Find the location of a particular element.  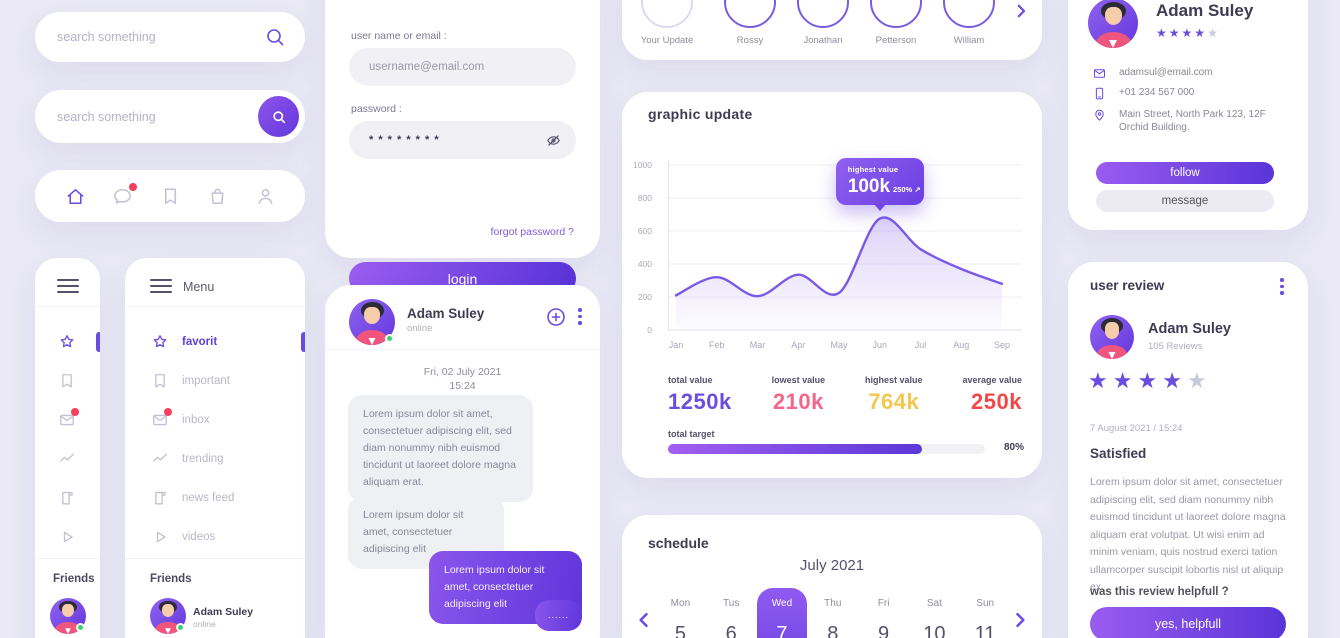

calendar-prev-button is located at coordinates (644, 620).